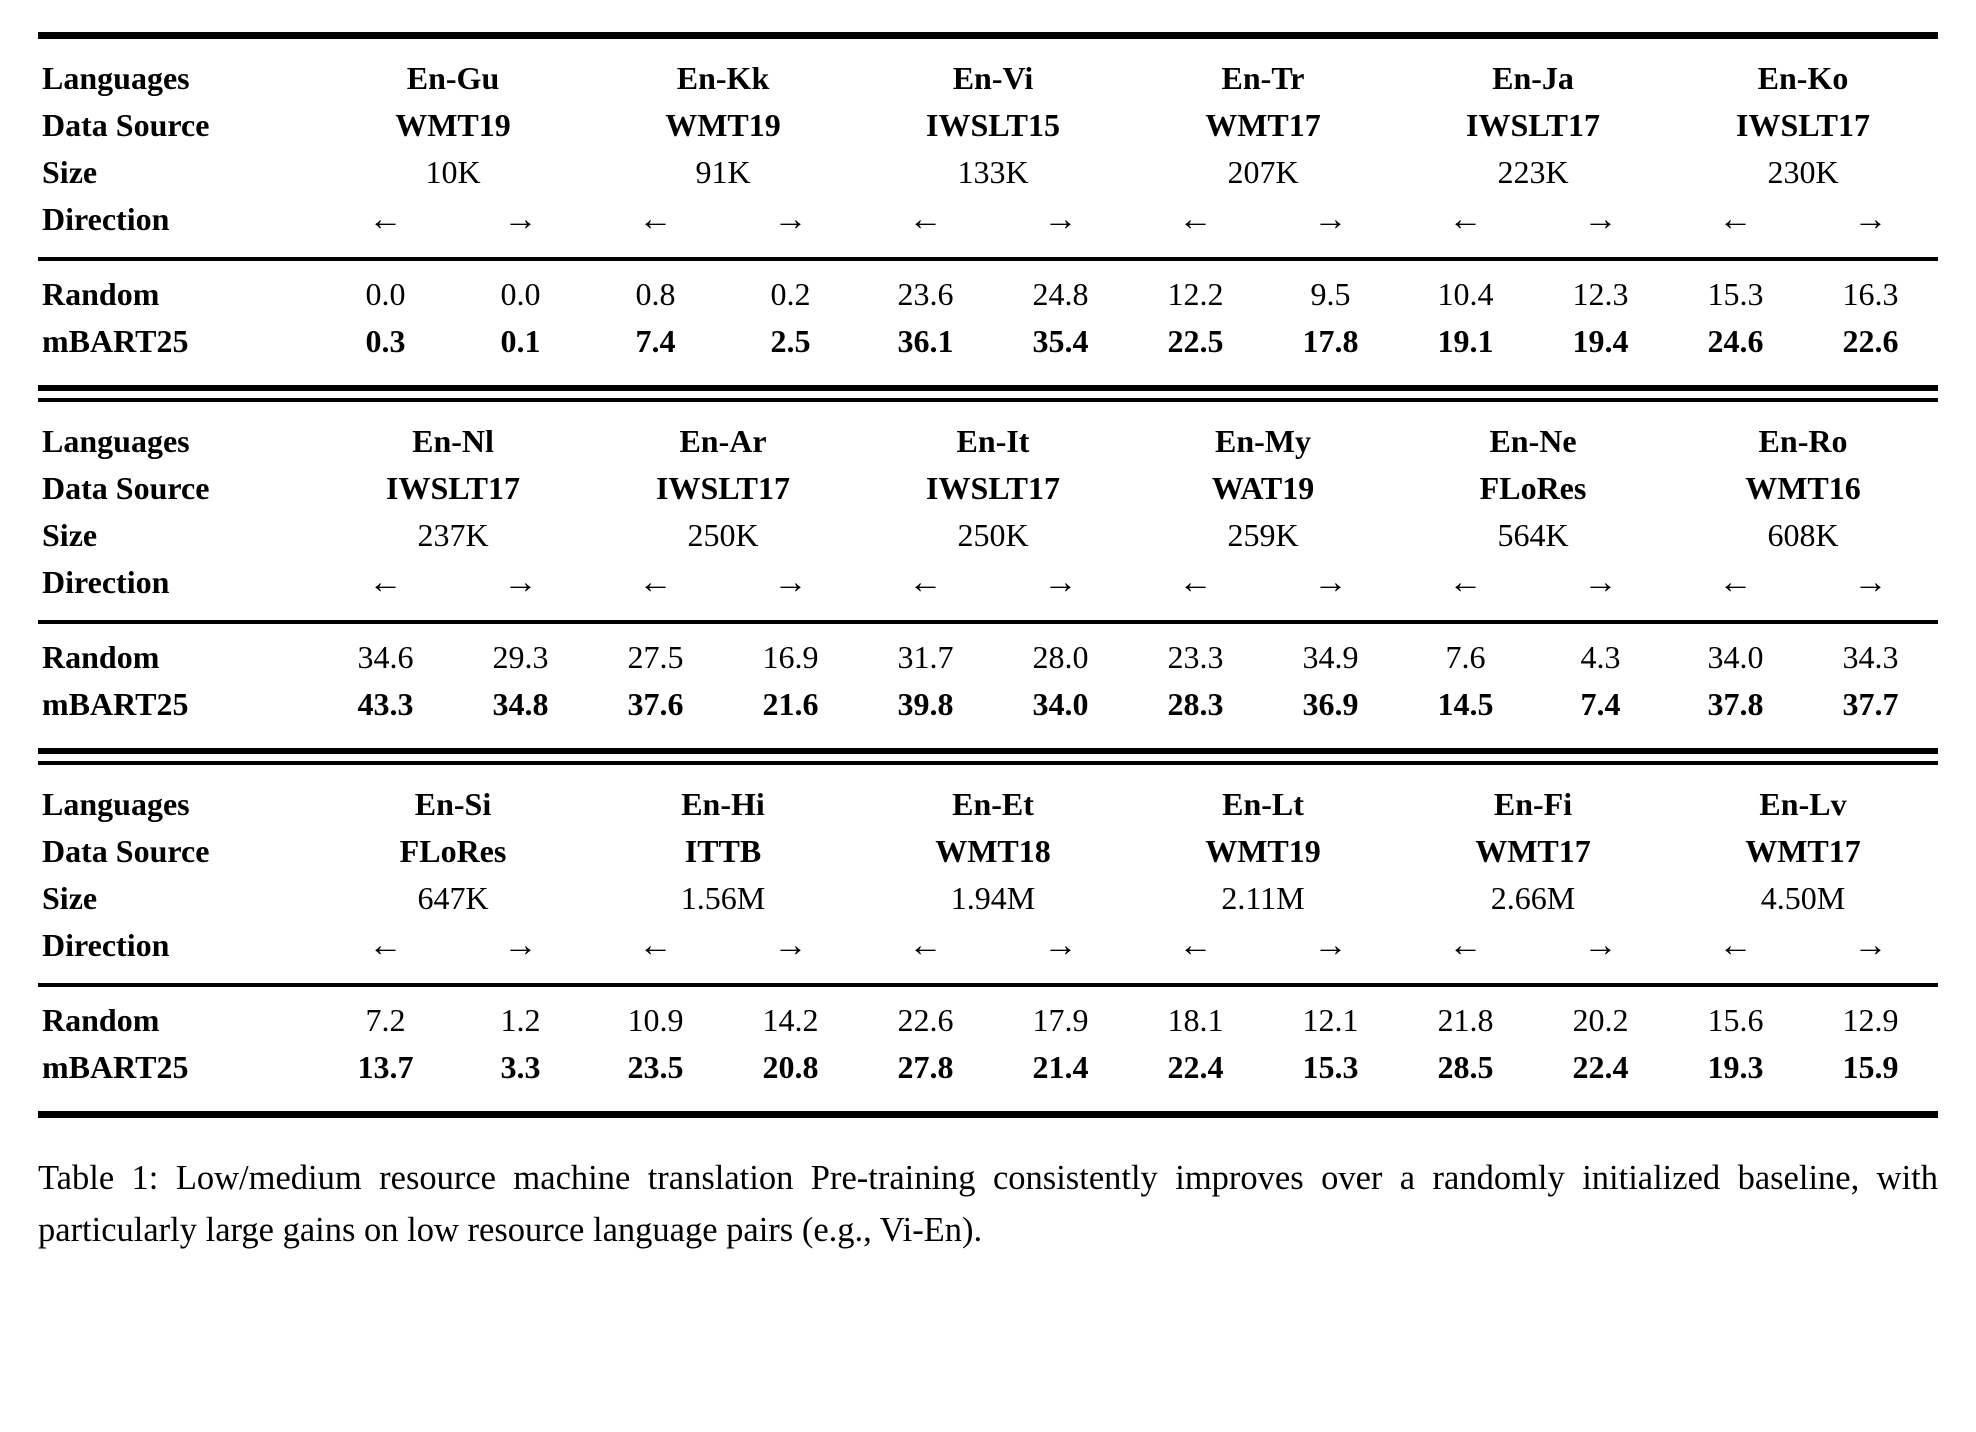  I want to click on random-score-cell: 14.2, so click(790, 1020).